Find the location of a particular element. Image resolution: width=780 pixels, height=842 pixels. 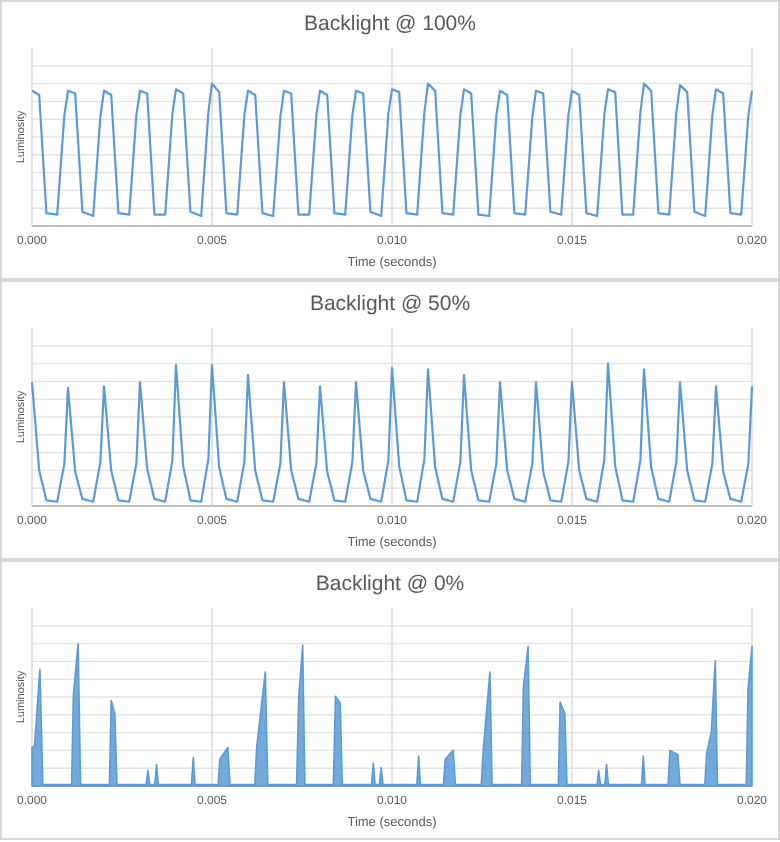

chart-title: Backlight @ 100% is located at coordinates (390, 24).